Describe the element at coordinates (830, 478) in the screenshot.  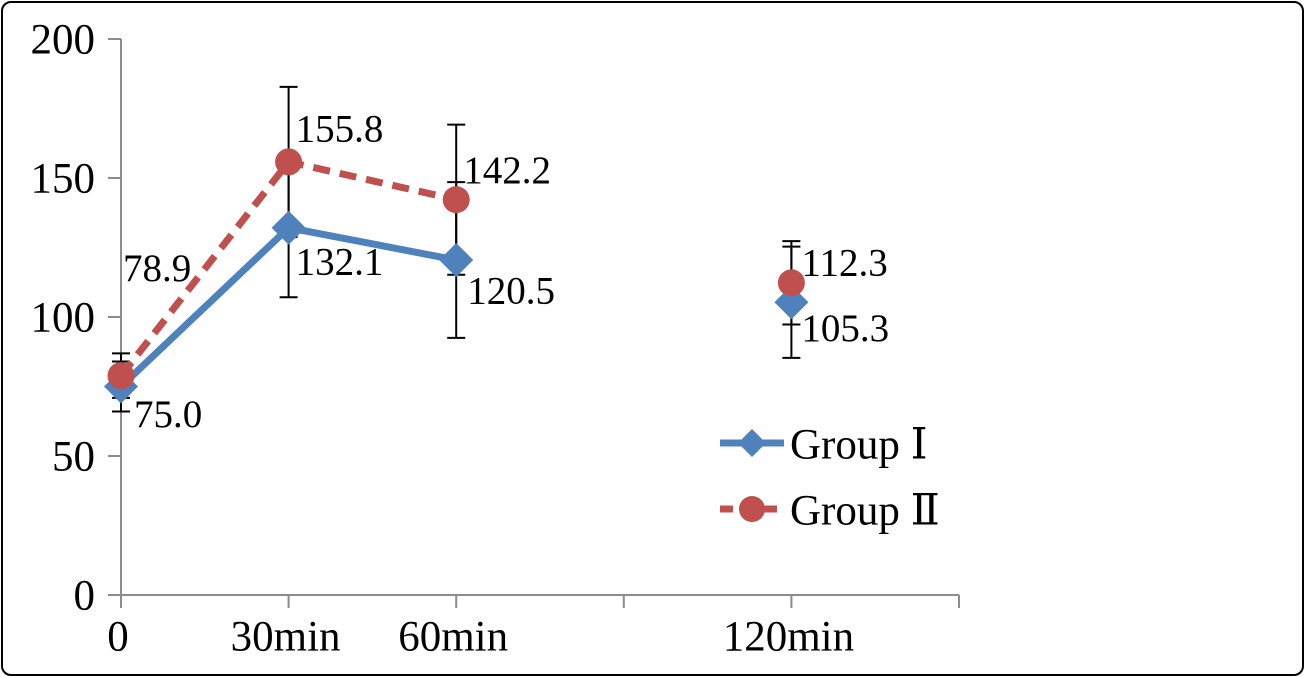
I see `legend: Group Ⅰ Group Ⅱ` at that location.